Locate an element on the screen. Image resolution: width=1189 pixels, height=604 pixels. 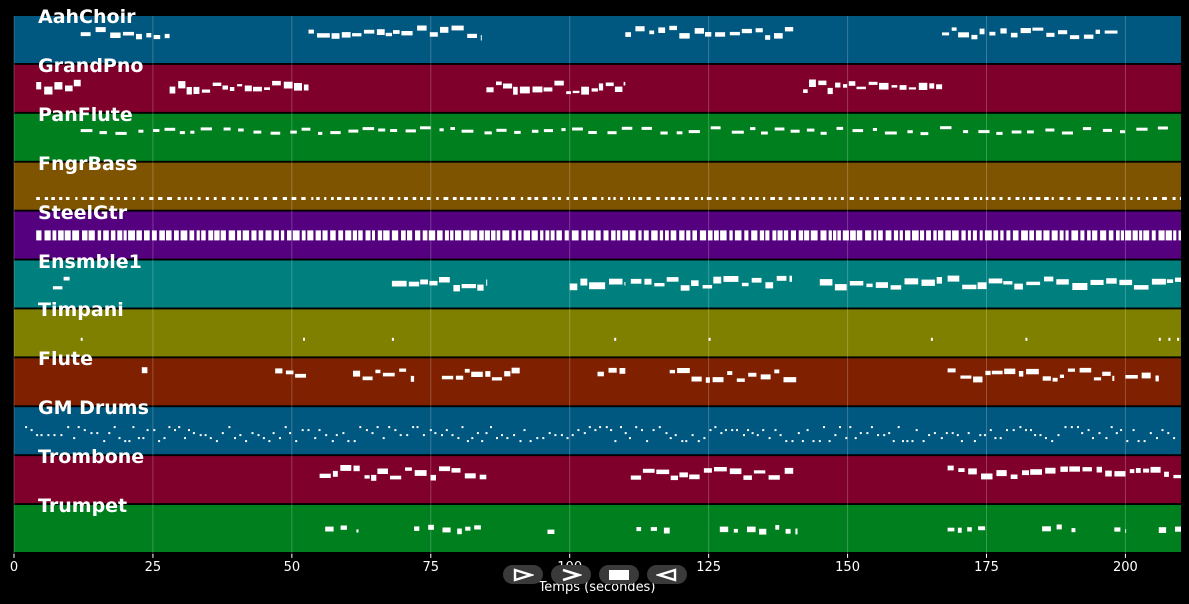
forward-button is located at coordinates (571, 574).